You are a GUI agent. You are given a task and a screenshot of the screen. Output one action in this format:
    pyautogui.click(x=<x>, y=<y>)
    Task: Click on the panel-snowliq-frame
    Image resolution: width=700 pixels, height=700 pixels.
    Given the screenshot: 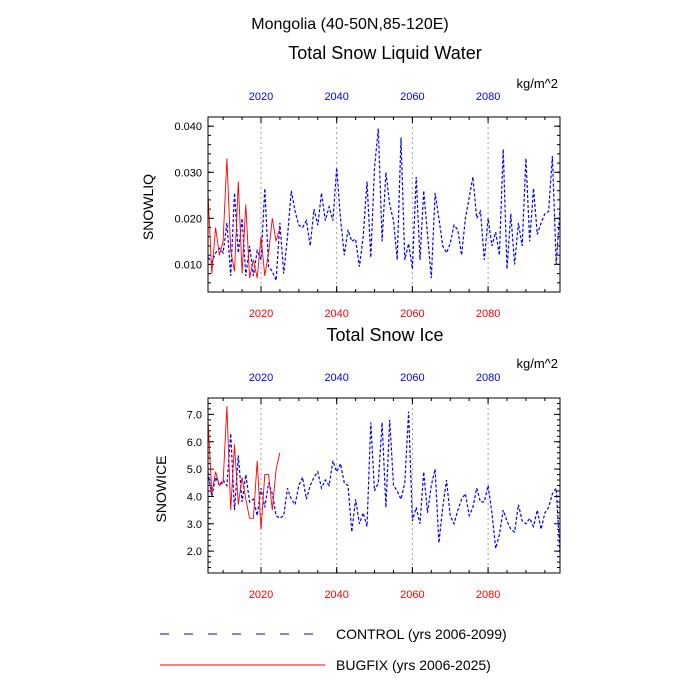 What is the action you would take?
    pyautogui.click(x=384, y=204)
    